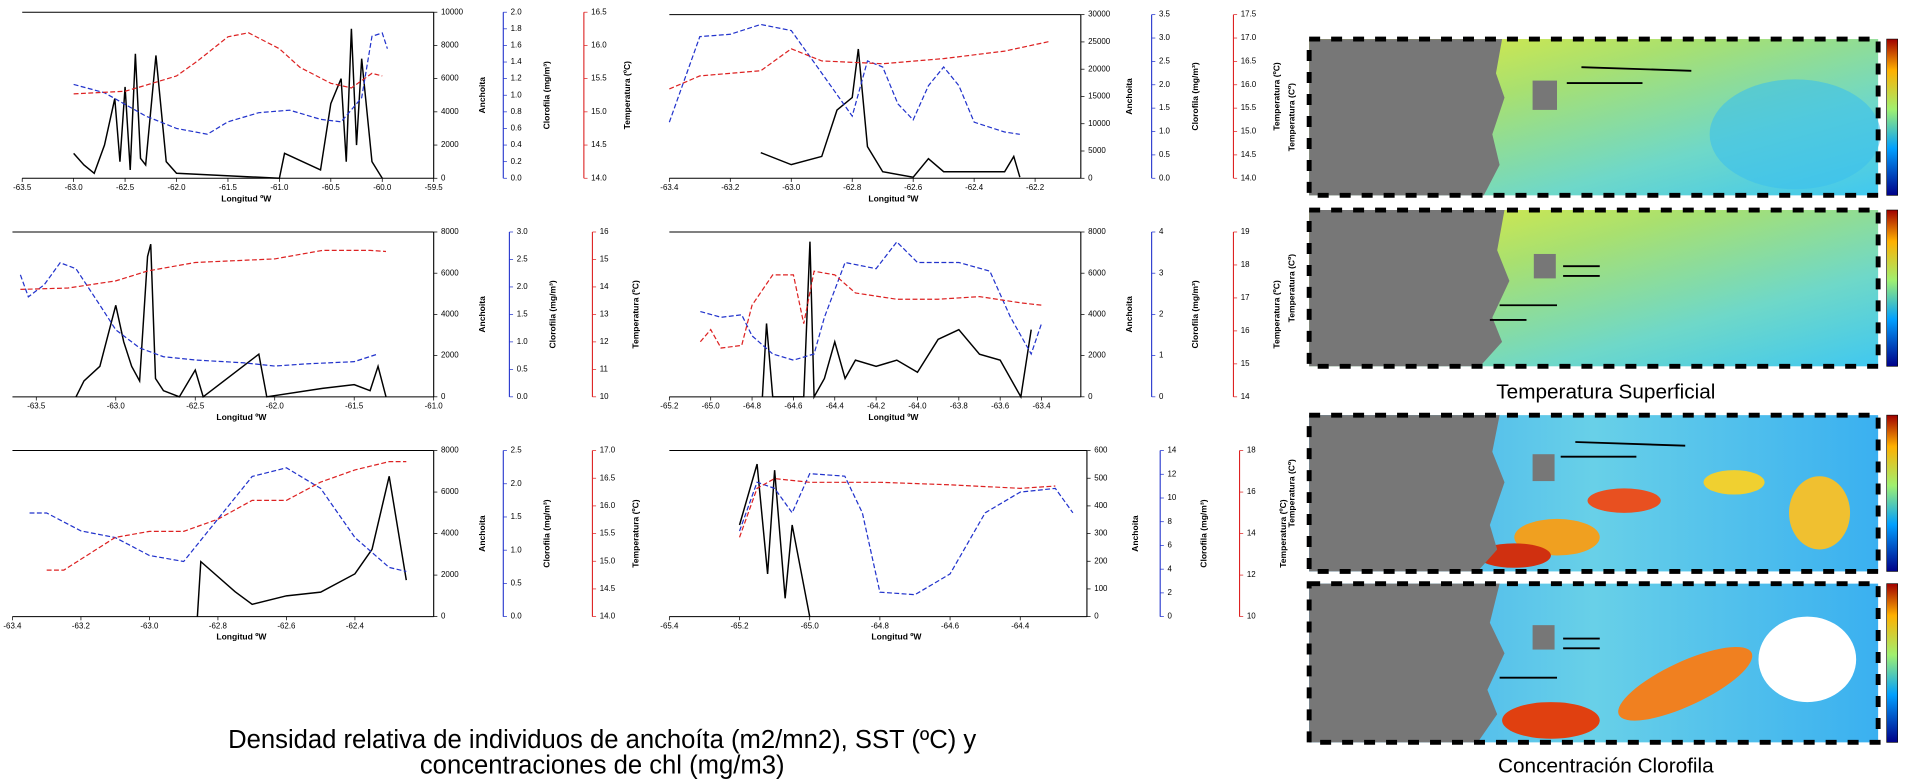  Describe the element at coordinates (452, 11) in the screenshot. I see `y-tick-label: 10000` at that location.